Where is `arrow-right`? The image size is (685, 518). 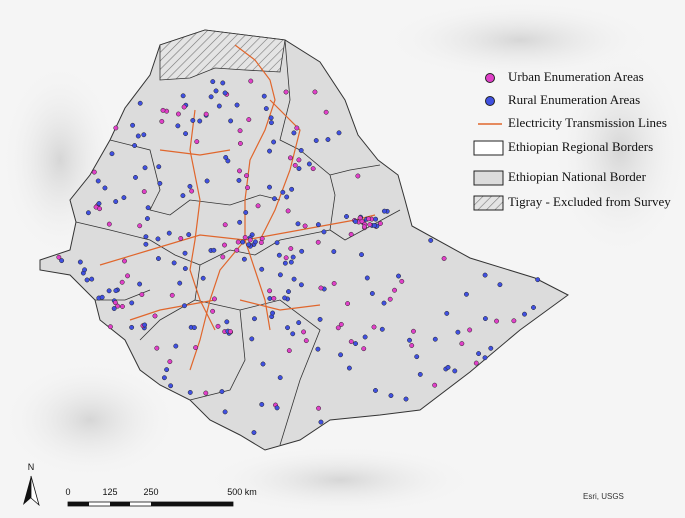
arrow-right is located at coordinates (35, 491).